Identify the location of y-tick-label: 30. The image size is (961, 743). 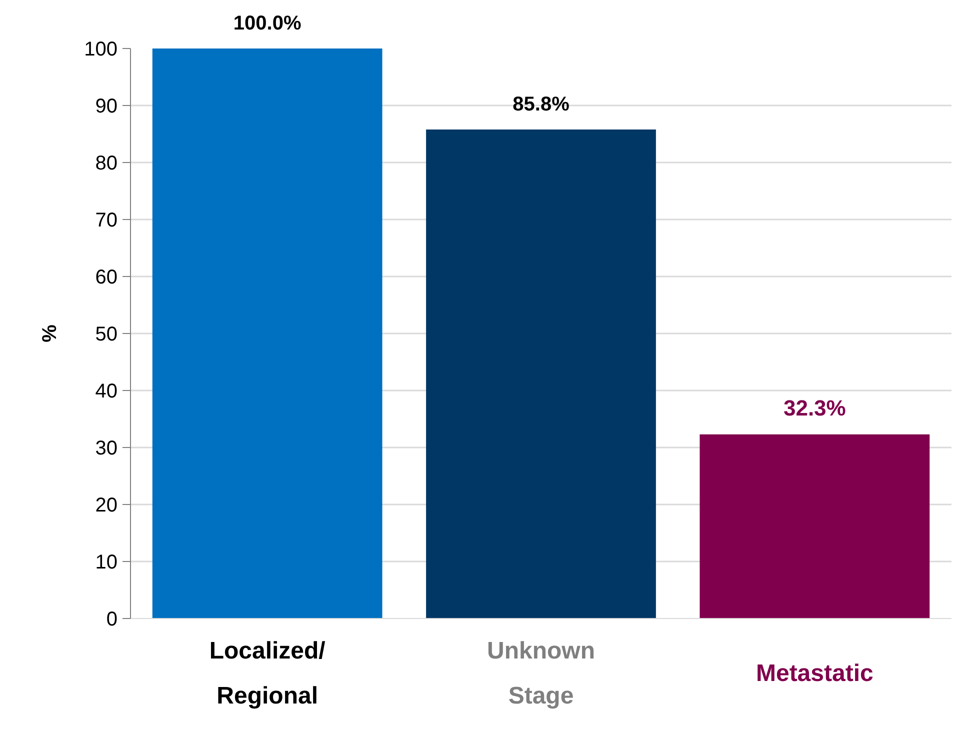
(106, 449).